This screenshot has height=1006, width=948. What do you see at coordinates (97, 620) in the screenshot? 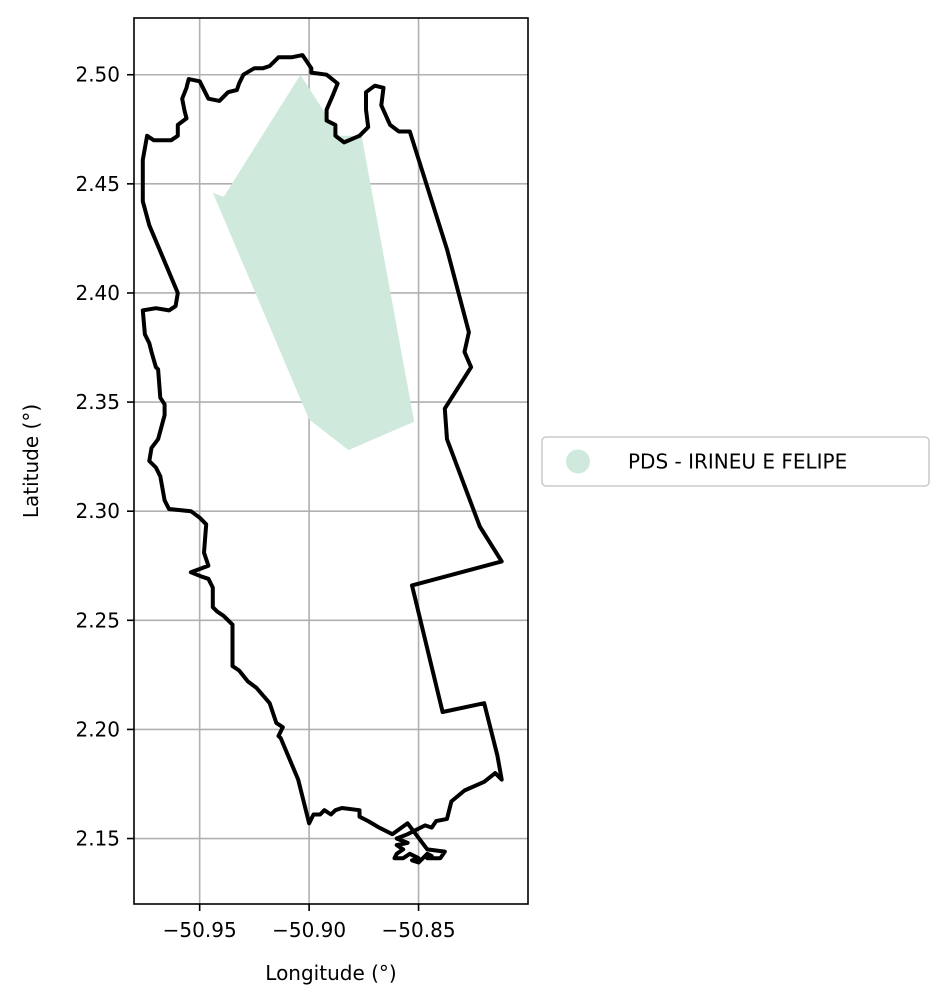
I see `y-tick-label-2: 2.25` at bounding box center [97, 620].